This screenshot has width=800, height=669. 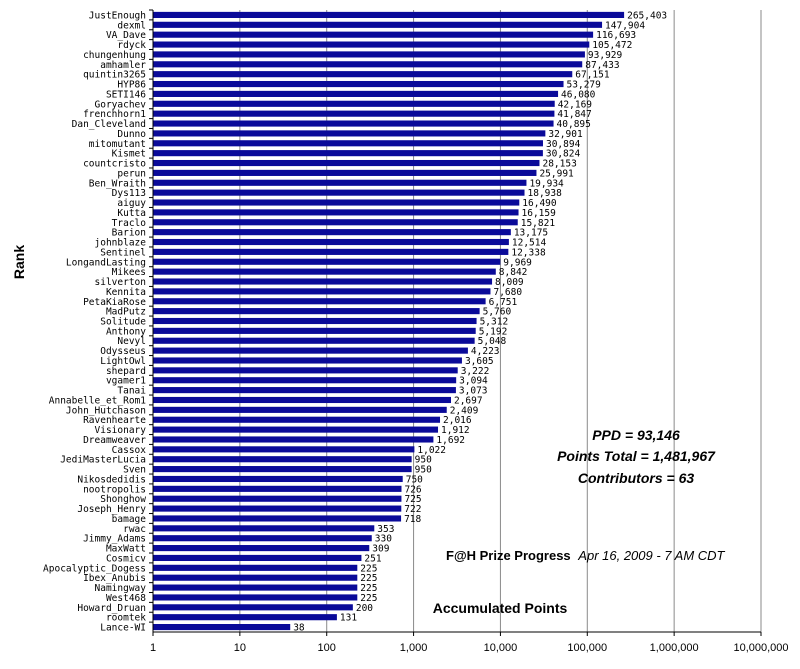 What do you see at coordinates (129, 519) in the screenshot?
I see `category-label: bamage` at bounding box center [129, 519].